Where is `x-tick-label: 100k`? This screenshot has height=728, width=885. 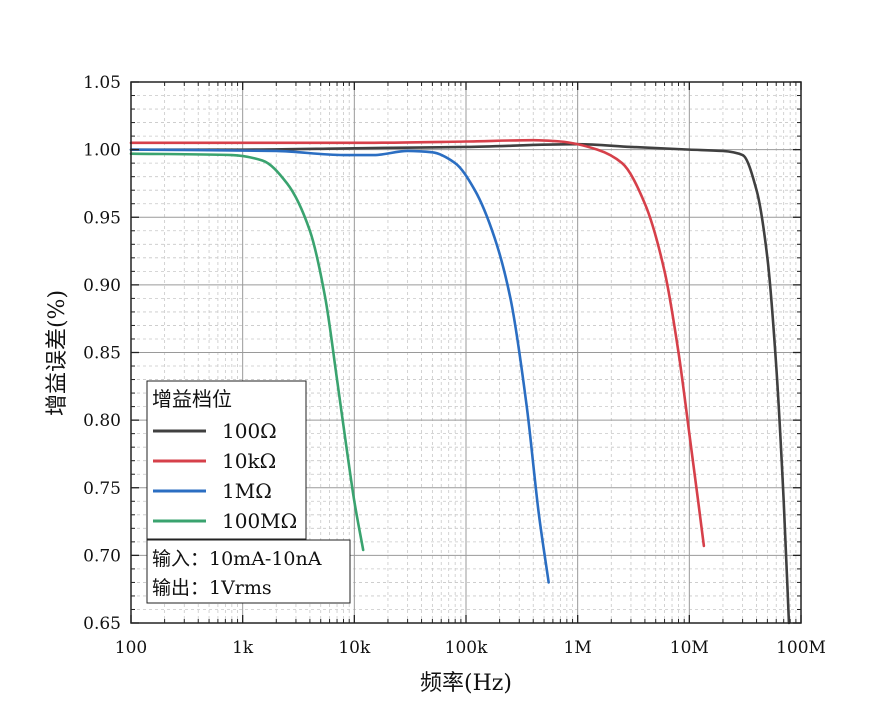
x-tick-label: 100k is located at coordinates (466, 648).